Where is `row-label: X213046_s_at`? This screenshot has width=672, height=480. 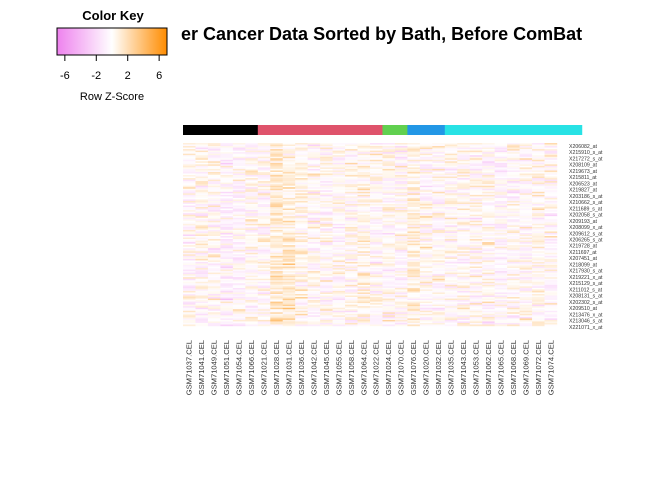
row-label: X213046_s_at is located at coordinates (586, 322).